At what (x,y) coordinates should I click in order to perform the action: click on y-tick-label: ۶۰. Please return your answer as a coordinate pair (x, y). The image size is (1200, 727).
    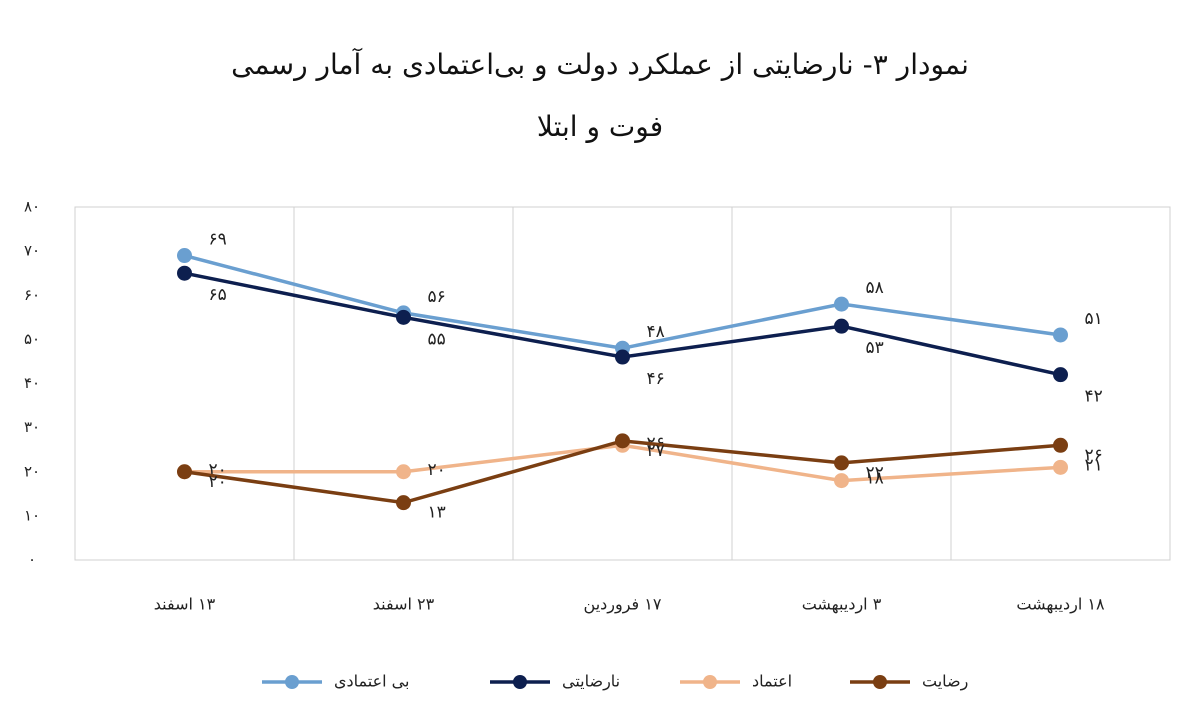
    Looking at the image, I should click on (32, 295).